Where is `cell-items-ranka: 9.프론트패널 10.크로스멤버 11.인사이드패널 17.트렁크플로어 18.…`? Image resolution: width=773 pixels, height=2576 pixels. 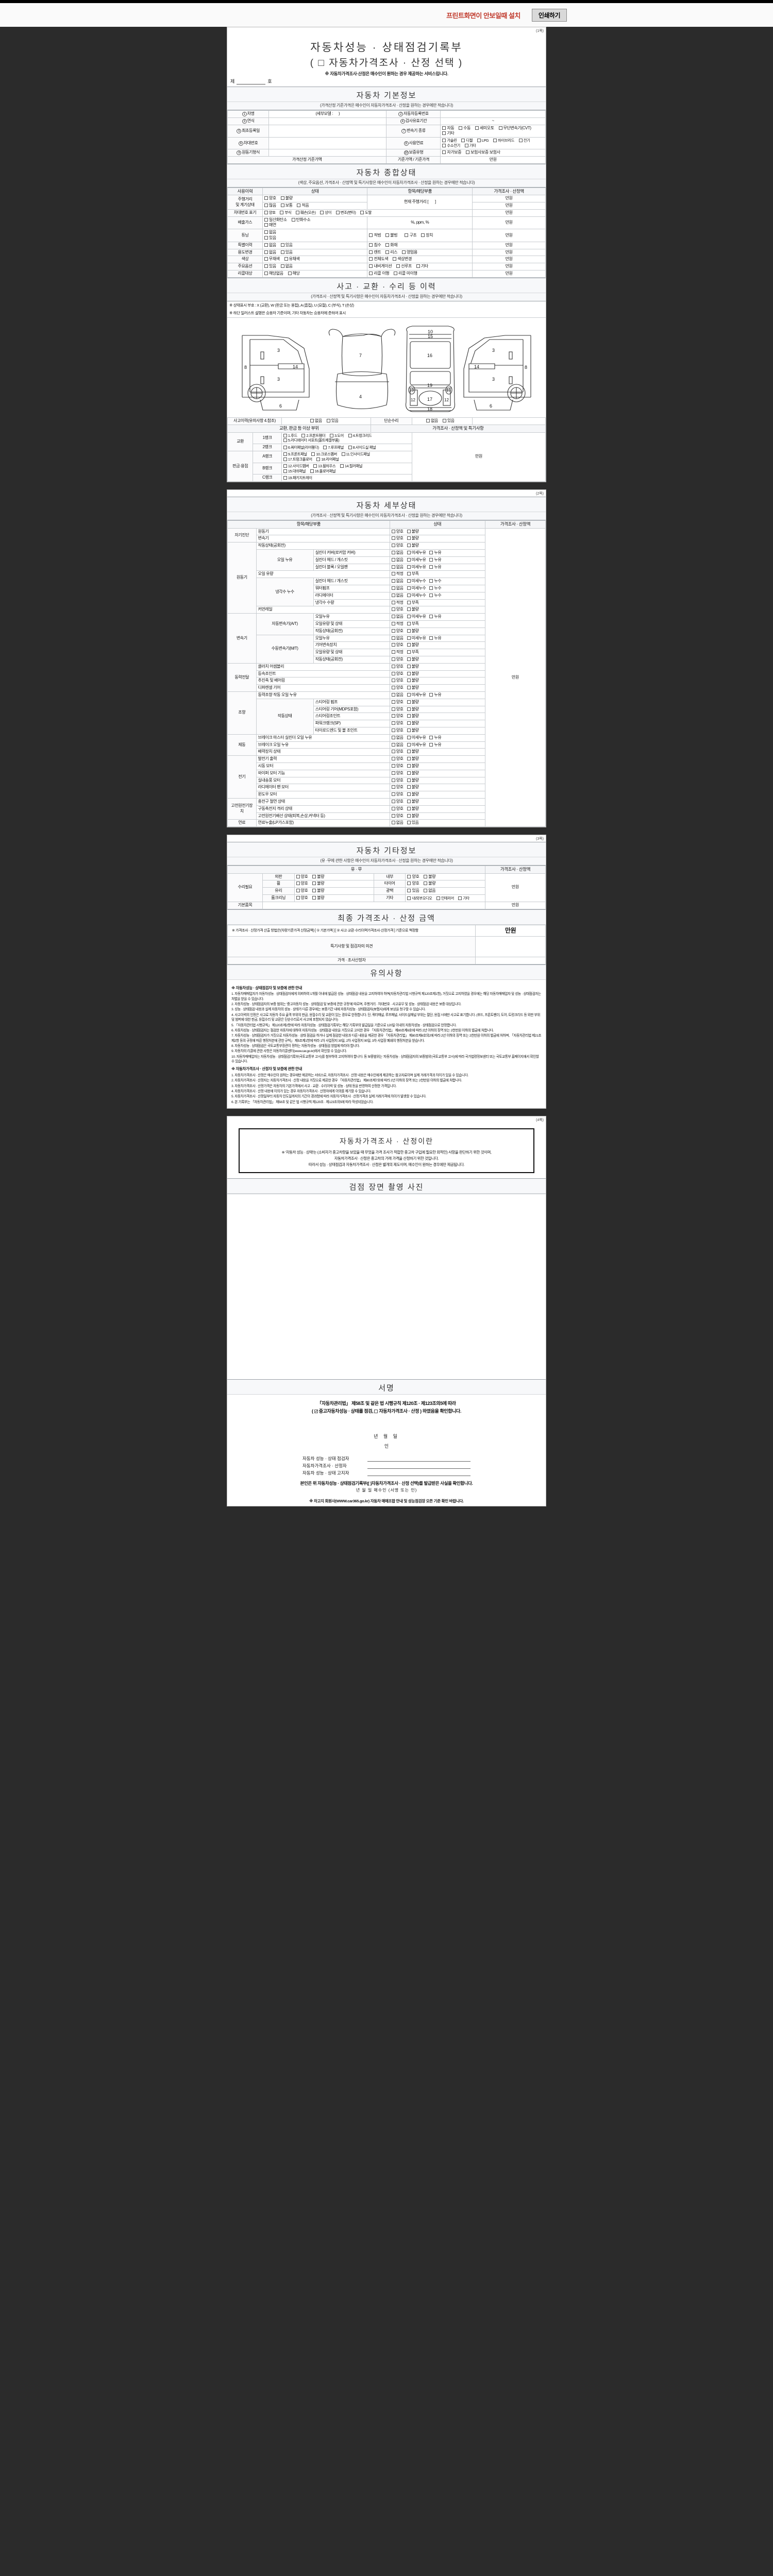
cell-items-ranka: 9.프론트패널 10.크로스멤버 11.인사이드패널 17.트렁크플로어 18.… is located at coordinates (346, 457).